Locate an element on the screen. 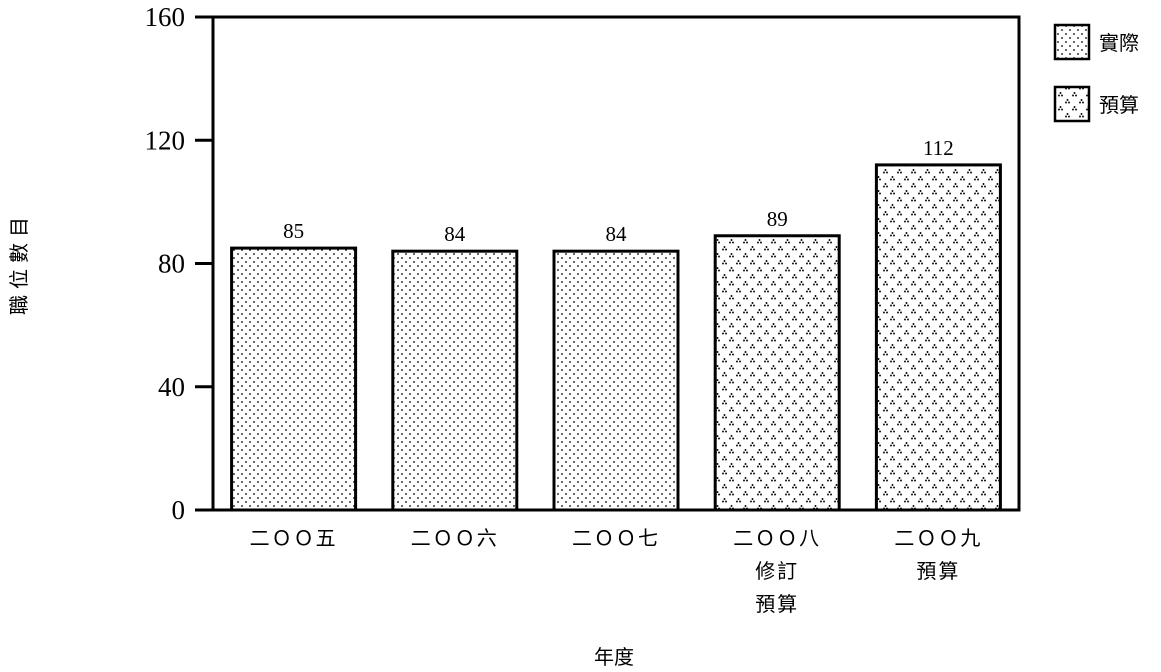  x-tick-label: 二ＯＯ六 is located at coordinates (455, 538).